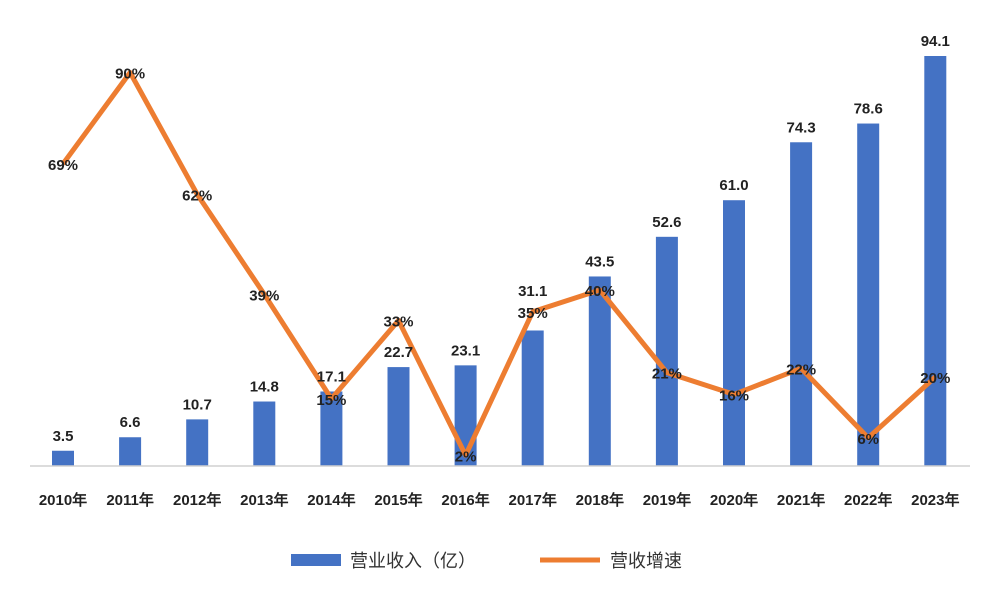  What do you see at coordinates (197, 195) in the screenshot?
I see `line-value-label: 62%` at bounding box center [197, 195].